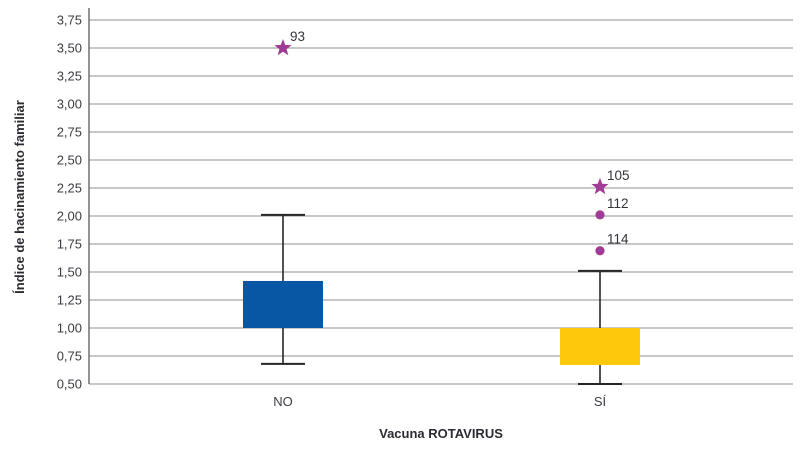 Image resolution: width=808 pixels, height=464 pixels. Describe the element at coordinates (600, 346) in the screenshot. I see `box-si` at that location.